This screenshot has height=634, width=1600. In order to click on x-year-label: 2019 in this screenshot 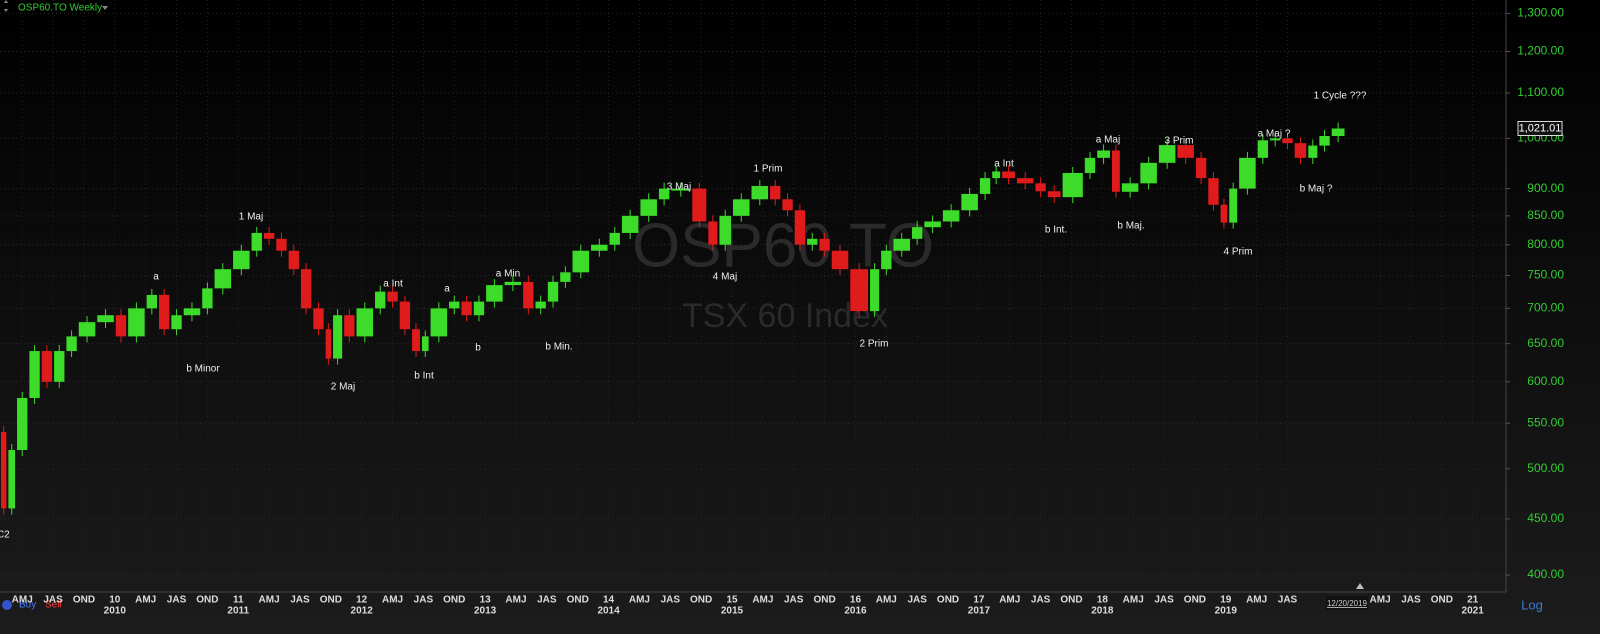, I will do `click(1226, 611)`.